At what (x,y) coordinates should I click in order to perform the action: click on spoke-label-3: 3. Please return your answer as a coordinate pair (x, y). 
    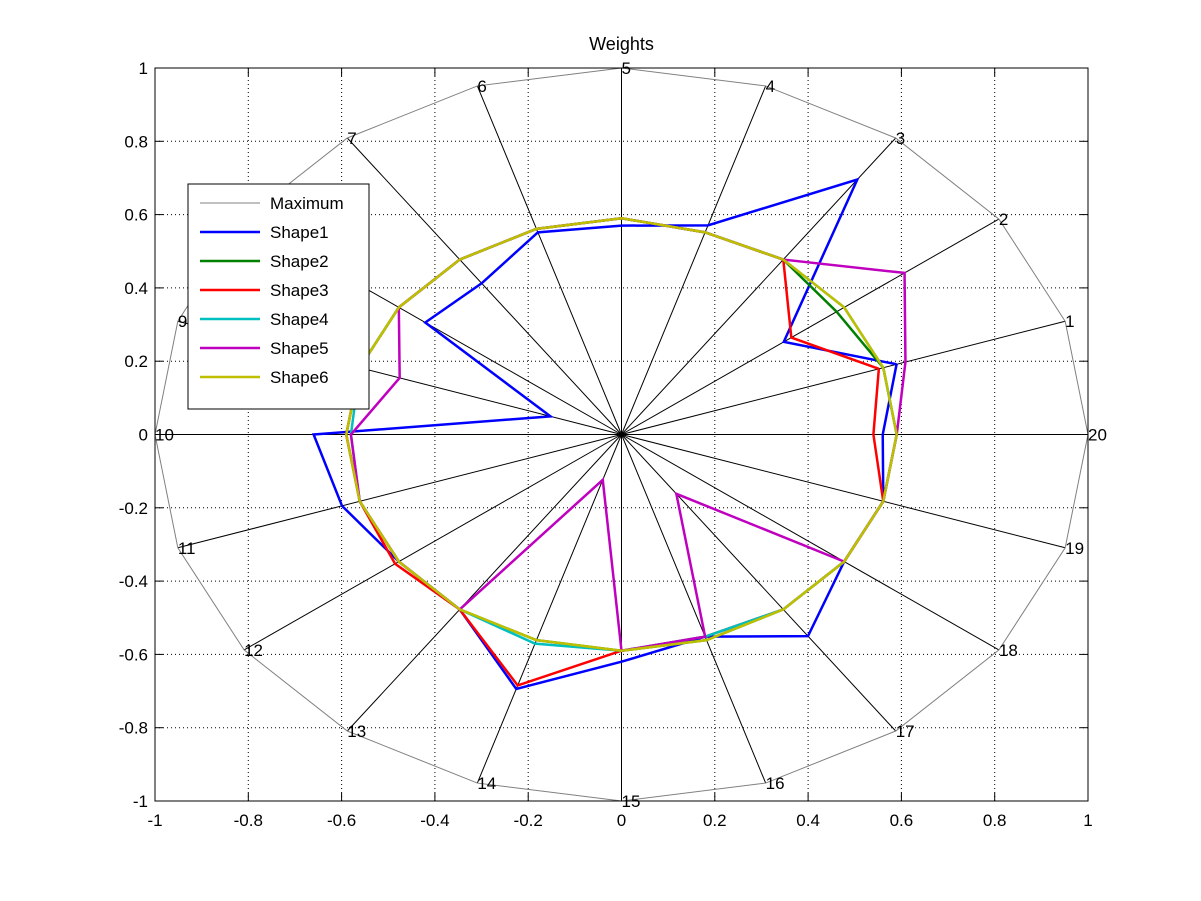
    Looking at the image, I should click on (900, 138).